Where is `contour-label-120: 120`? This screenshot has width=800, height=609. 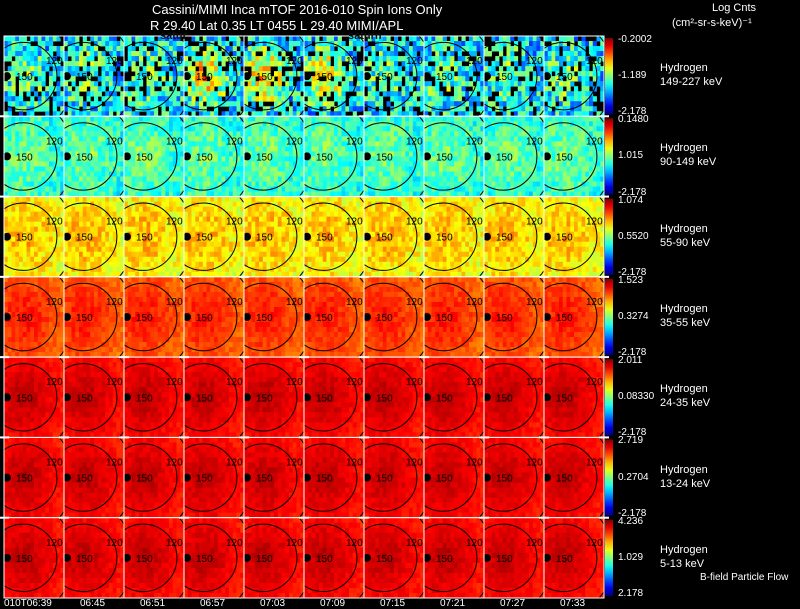
contour-label-120: 120 is located at coordinates (474, 61).